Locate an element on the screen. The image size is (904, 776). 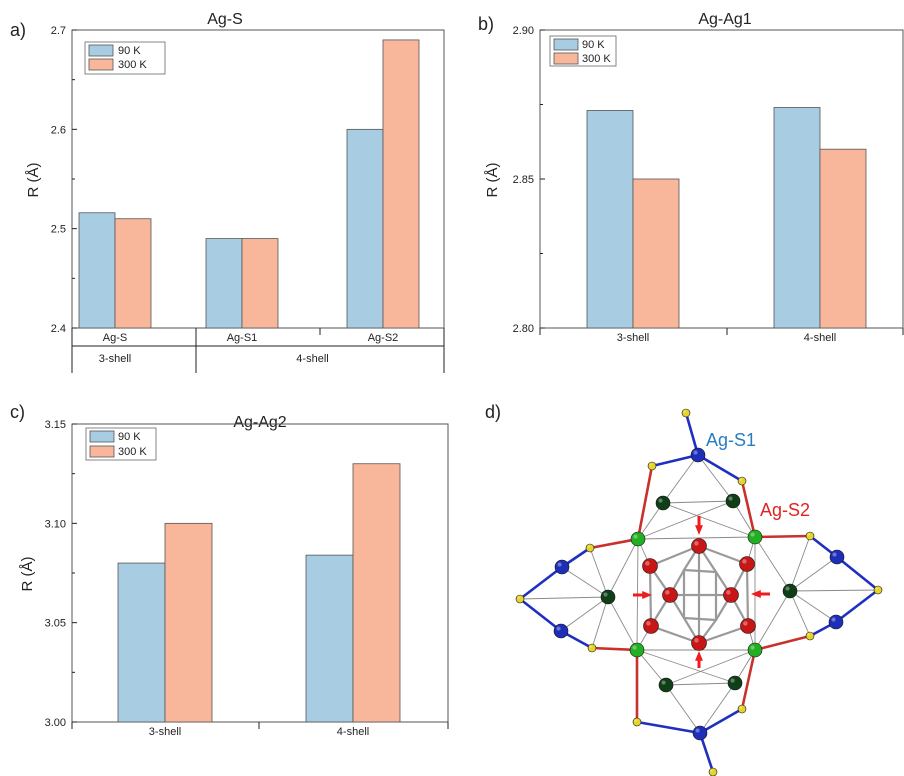
panel-a-legend-label-300k: 300 K is located at coordinates (132, 65).